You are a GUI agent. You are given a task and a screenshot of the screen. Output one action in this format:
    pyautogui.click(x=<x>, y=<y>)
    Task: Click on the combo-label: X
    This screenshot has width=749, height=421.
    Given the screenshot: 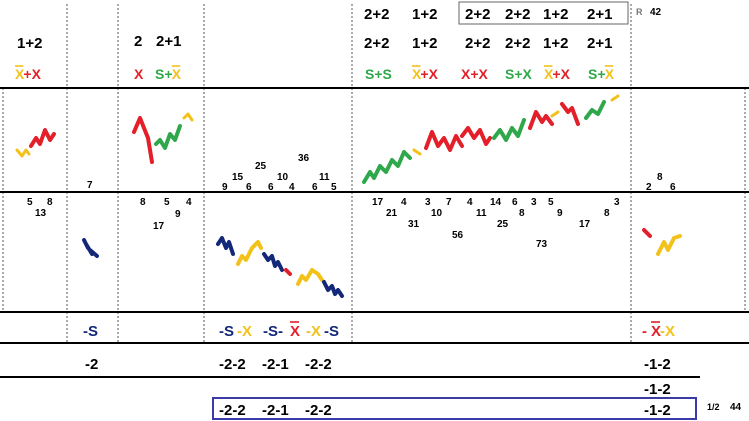 What is the action you would take?
    pyautogui.click(x=139, y=74)
    